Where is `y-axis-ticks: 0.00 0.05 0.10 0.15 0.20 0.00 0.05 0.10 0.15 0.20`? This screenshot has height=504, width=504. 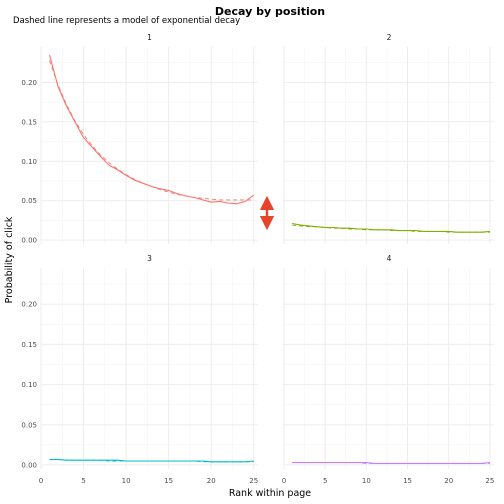
y-axis-ticks: 0.00 0.05 0.10 0.15 0.20 0.00 0.05 0.10 0.15 0.20 is located at coordinates (29, 274).